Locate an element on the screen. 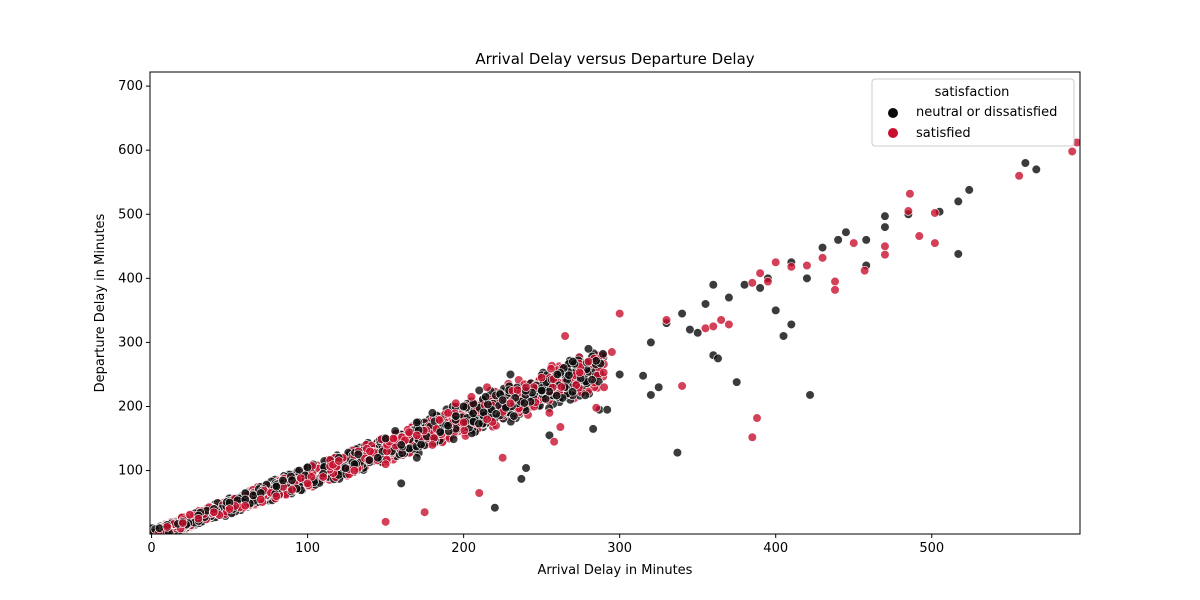 This screenshot has height=600, width=1200. y-tick-label: 300 is located at coordinates (130, 342).